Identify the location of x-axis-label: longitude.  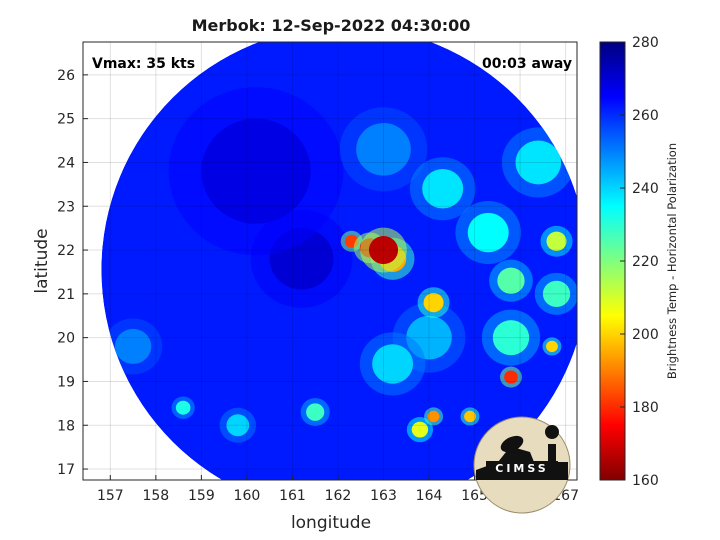
(331, 523).